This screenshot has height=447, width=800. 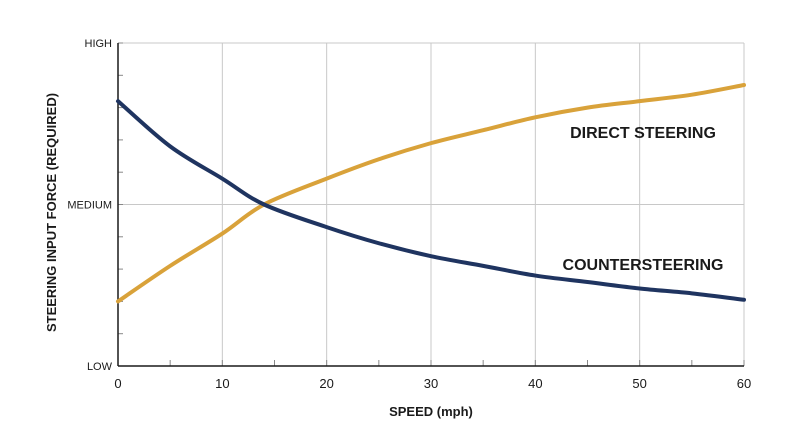 I want to click on series-label-countersteering: COUNTERSTEERING, so click(x=643, y=265).